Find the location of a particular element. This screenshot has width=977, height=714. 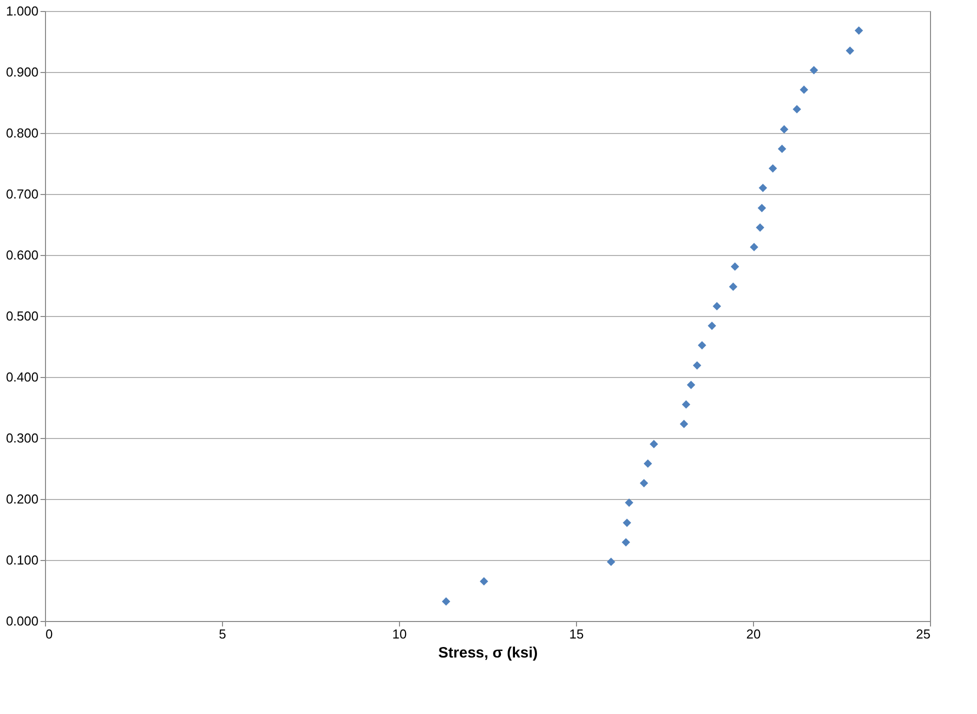

x-tick-label: 5 is located at coordinates (222, 634).